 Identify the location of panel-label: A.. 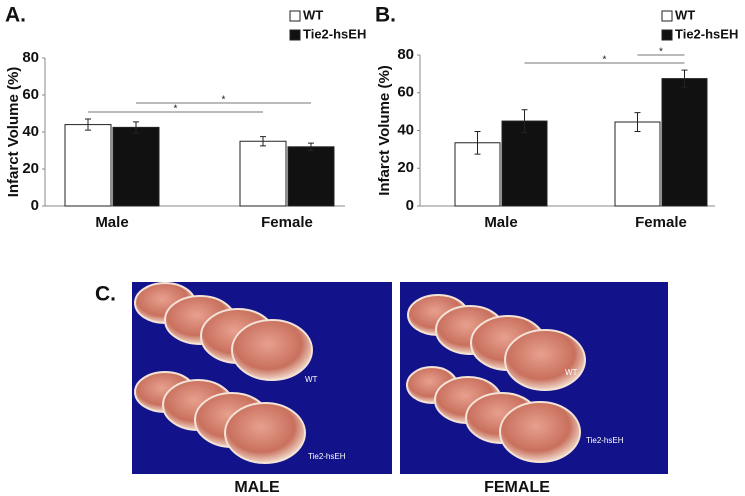
(15, 15).